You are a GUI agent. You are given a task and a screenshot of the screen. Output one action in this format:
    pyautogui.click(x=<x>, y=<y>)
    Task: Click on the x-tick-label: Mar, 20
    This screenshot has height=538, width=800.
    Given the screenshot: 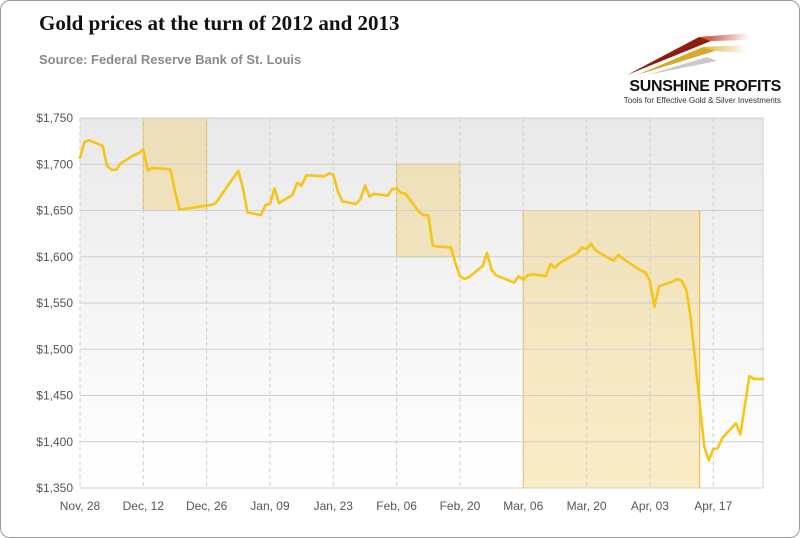 What is the action you would take?
    pyautogui.click(x=587, y=506)
    